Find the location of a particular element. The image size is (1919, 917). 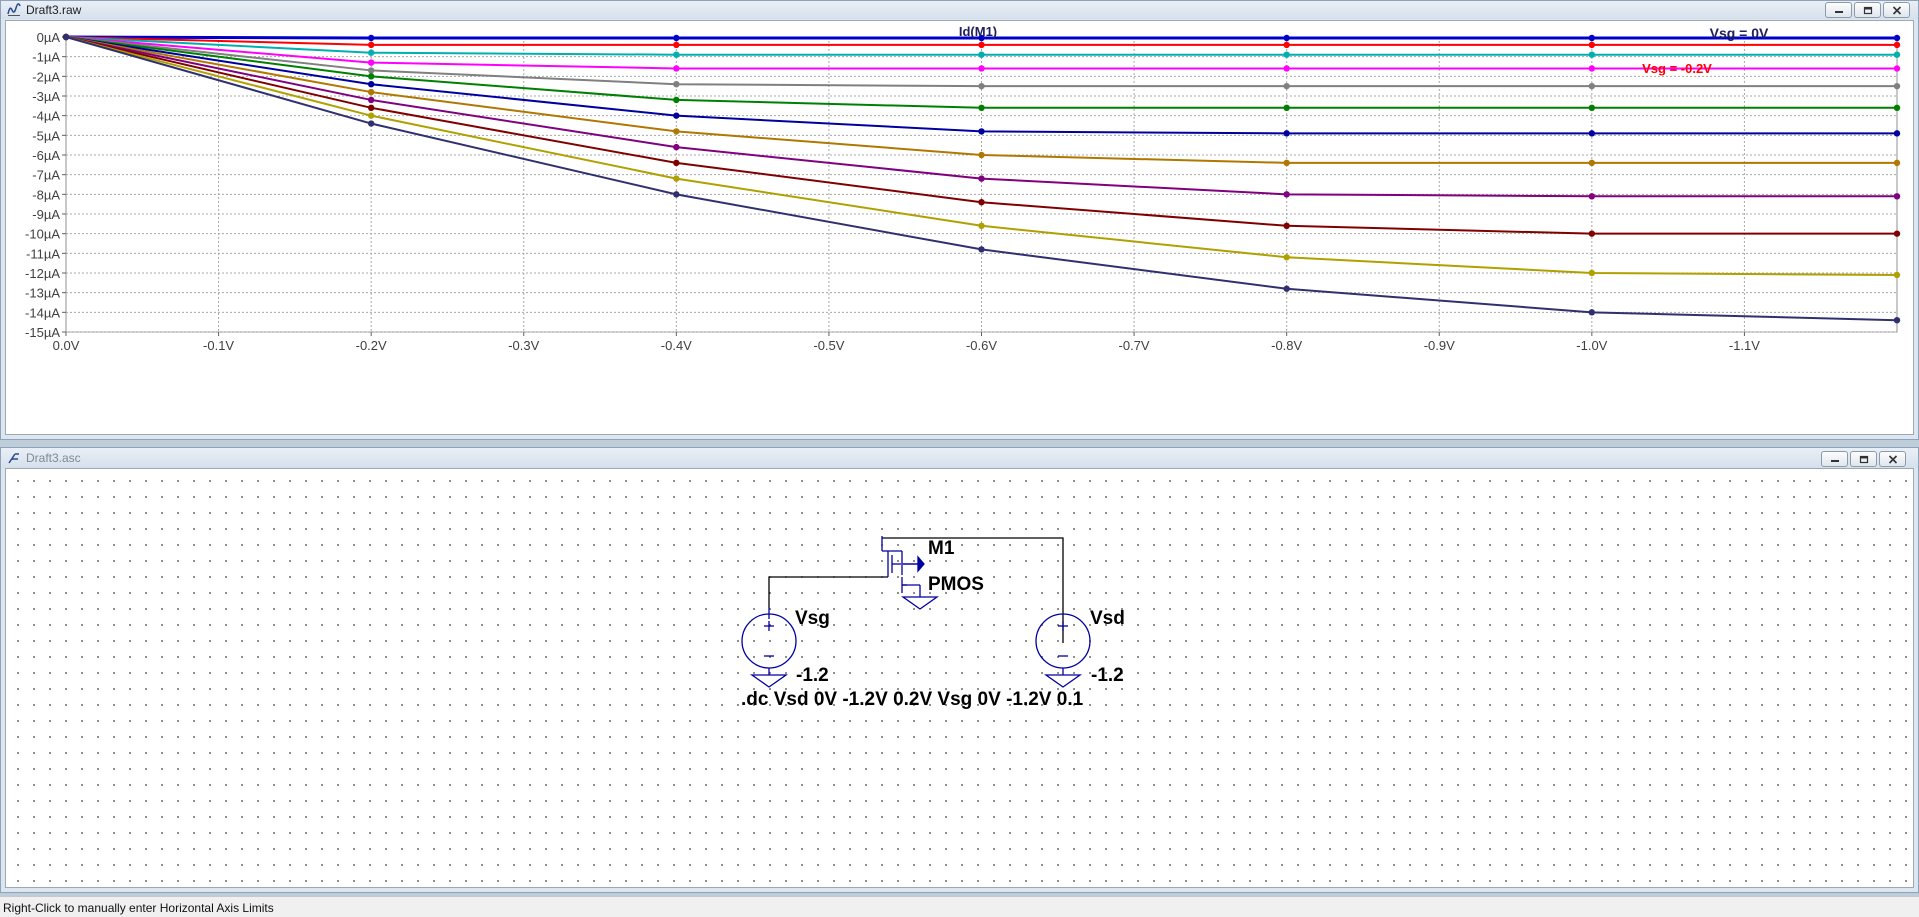

waveform-icon is located at coordinates (14, 10).